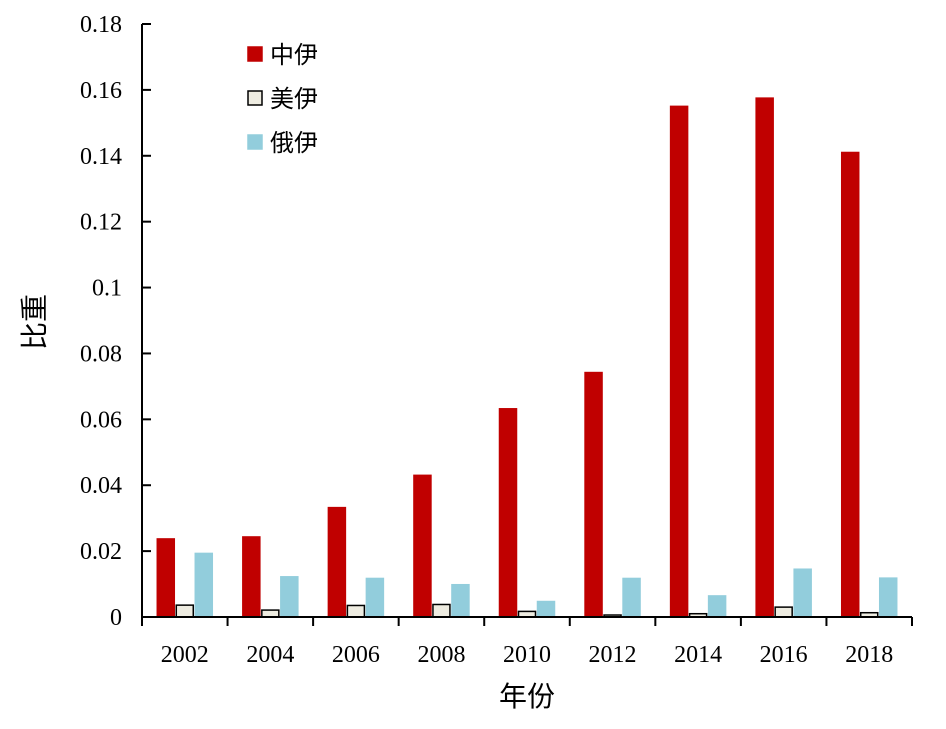  I want to click on y-axis-title: 比重, so click(34, 322).